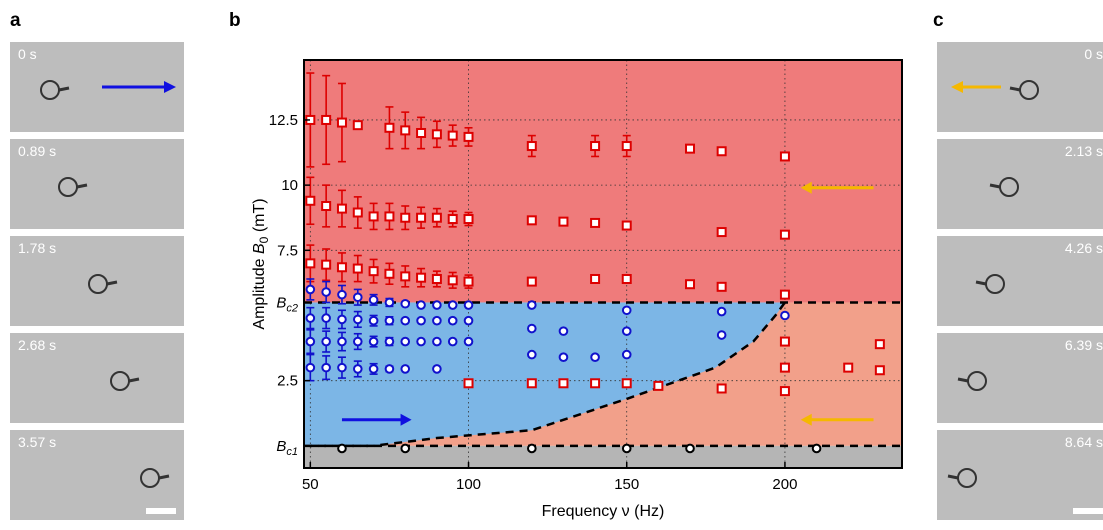 The image size is (1103, 530). What do you see at coordinates (287, 304) in the screenshot?
I see `y-tick-label: Bc2` at bounding box center [287, 304].